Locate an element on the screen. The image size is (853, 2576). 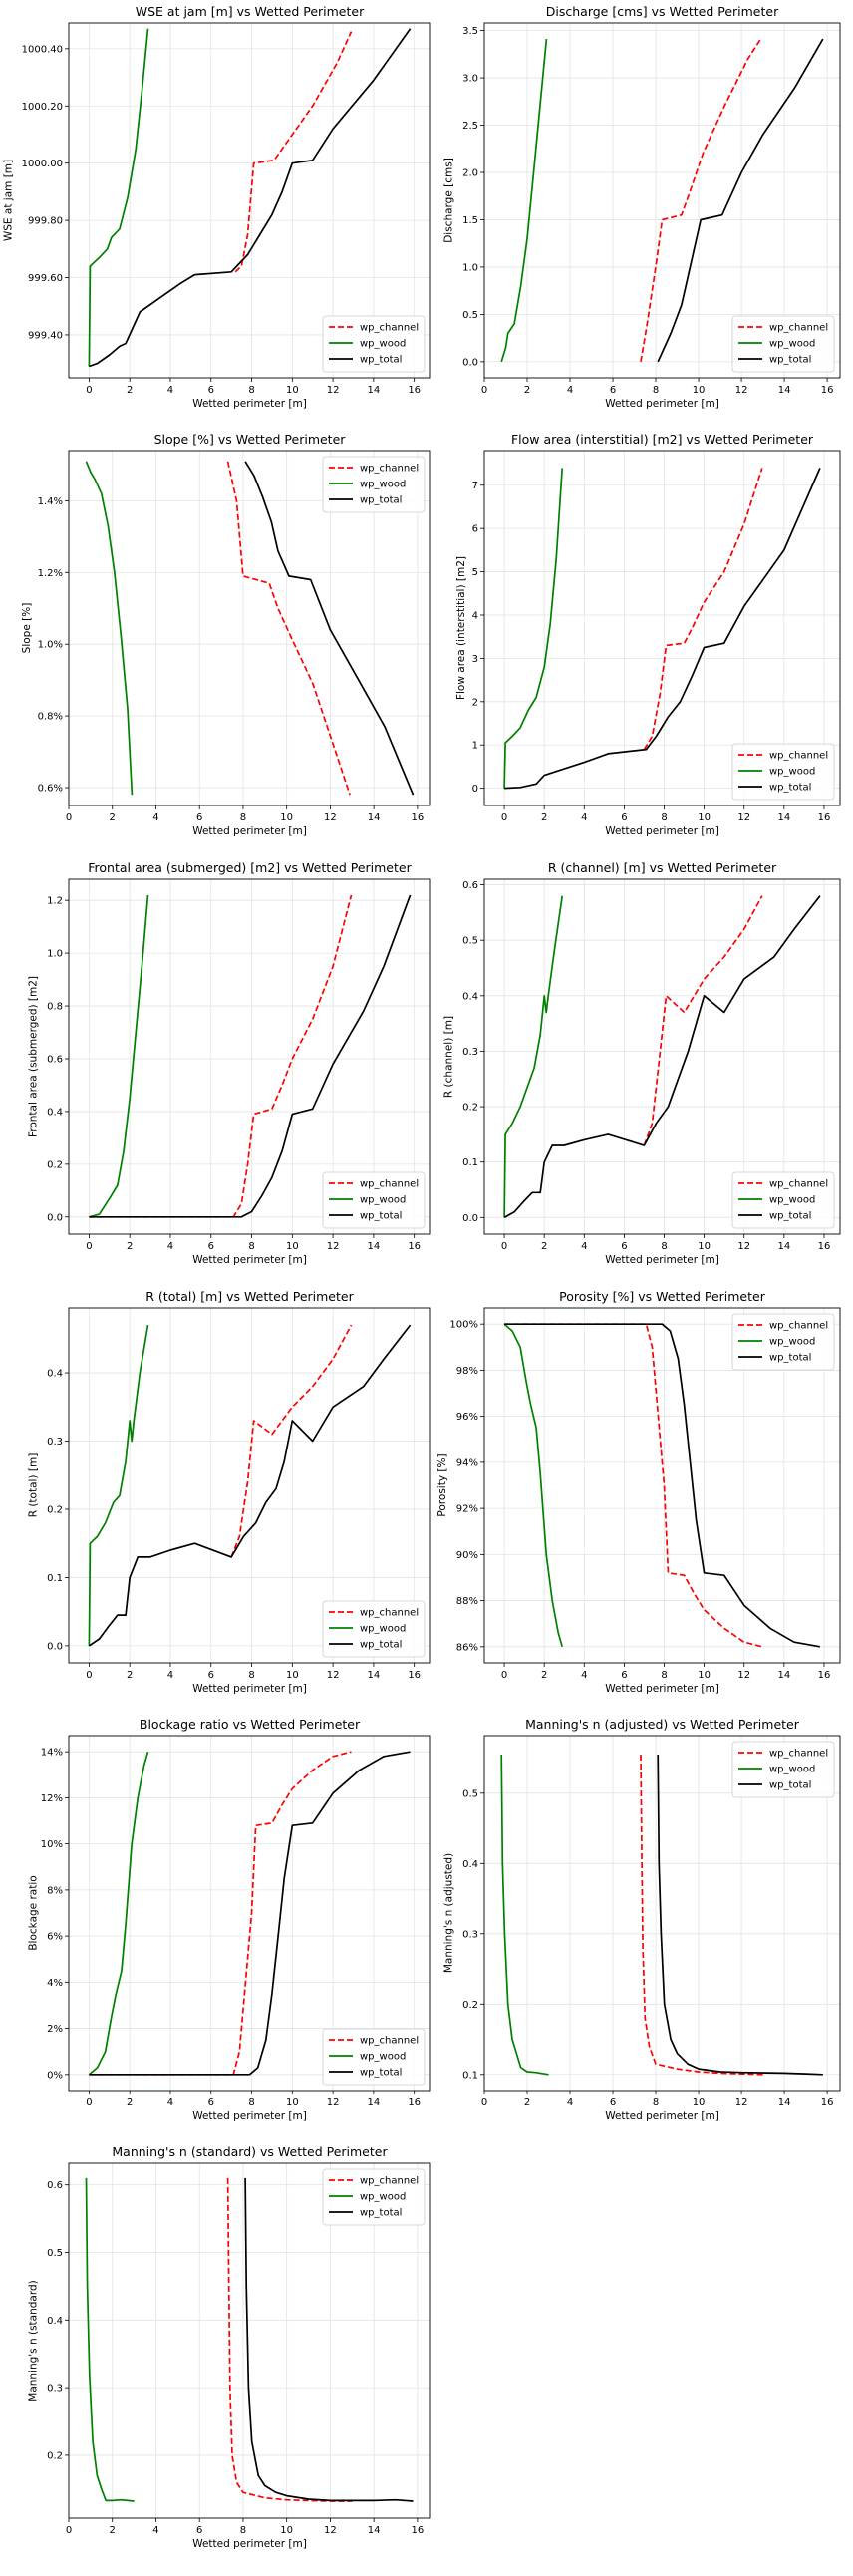
y-tick-label: 12% is located at coordinates (52, 1798).